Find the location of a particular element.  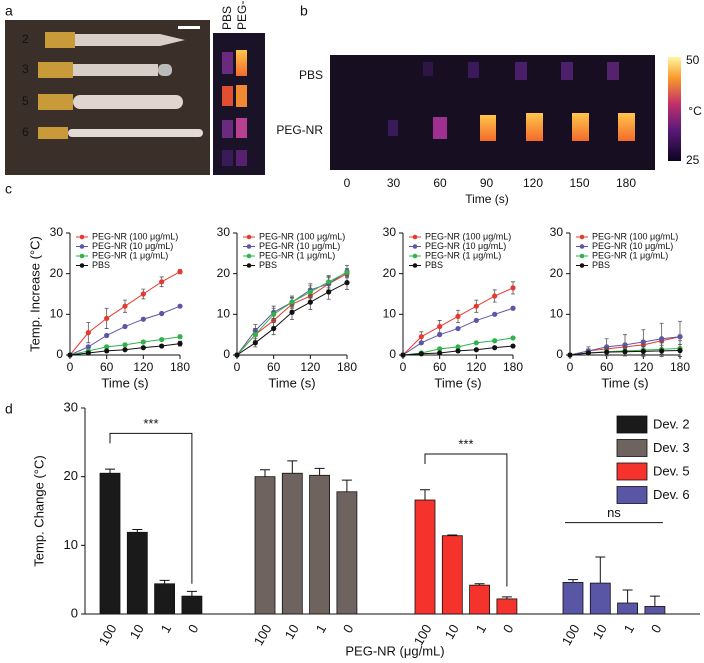

significance-bracket is located at coordinates (151, 508).